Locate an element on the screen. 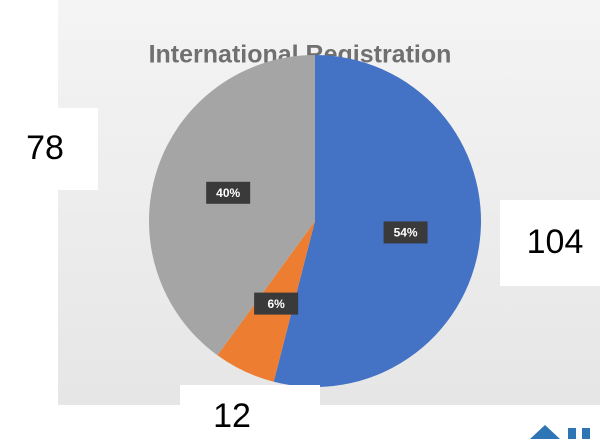 Image resolution: width=600 pixels, height=439 pixels. data-label: 40% is located at coordinates (228, 193).